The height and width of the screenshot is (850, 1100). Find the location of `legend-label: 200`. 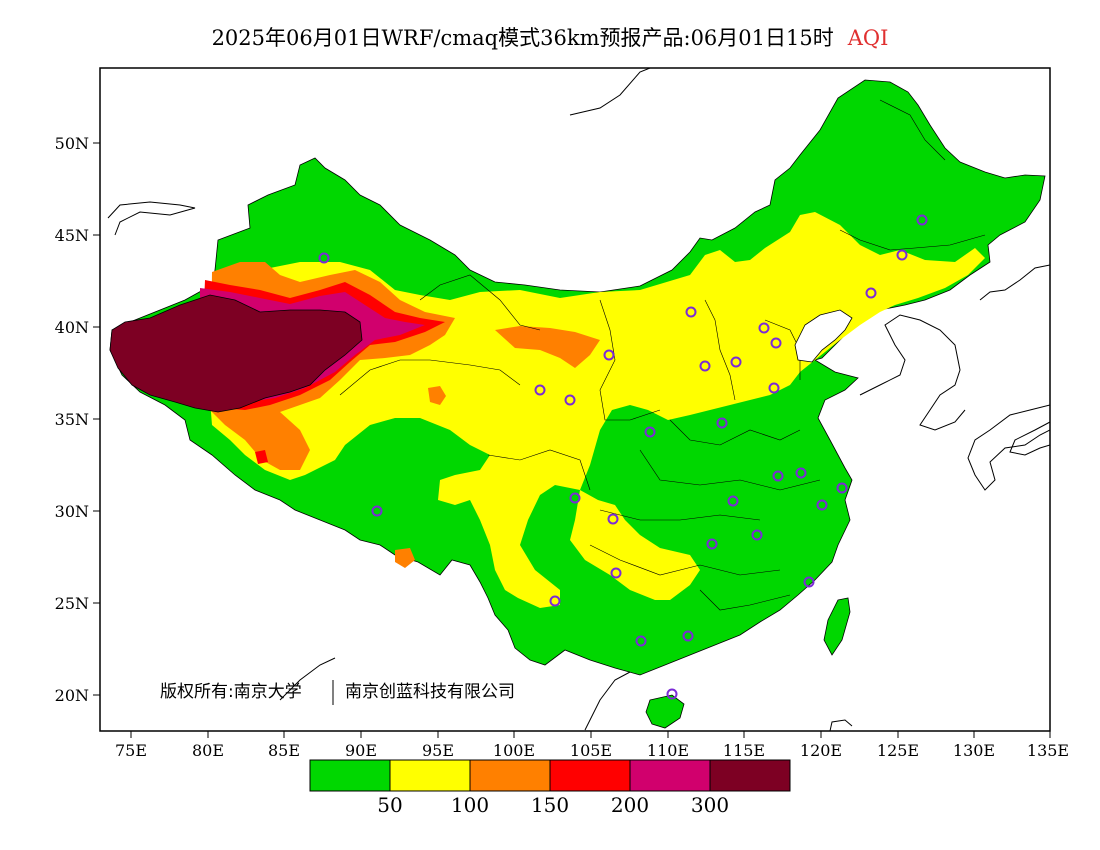

legend-label: 200 is located at coordinates (630, 805).